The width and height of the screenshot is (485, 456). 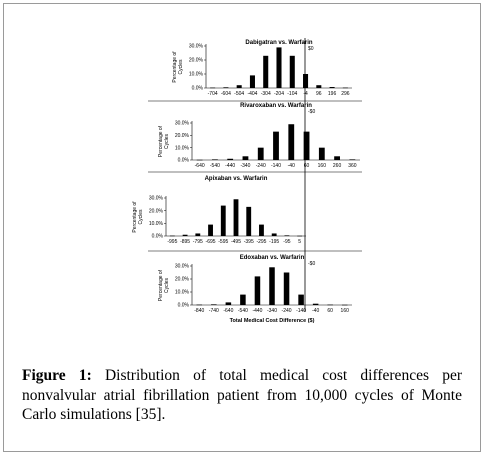 What do you see at coordinates (274, 242) in the screenshot?
I see `x-tick-label: -195` at bounding box center [274, 242].